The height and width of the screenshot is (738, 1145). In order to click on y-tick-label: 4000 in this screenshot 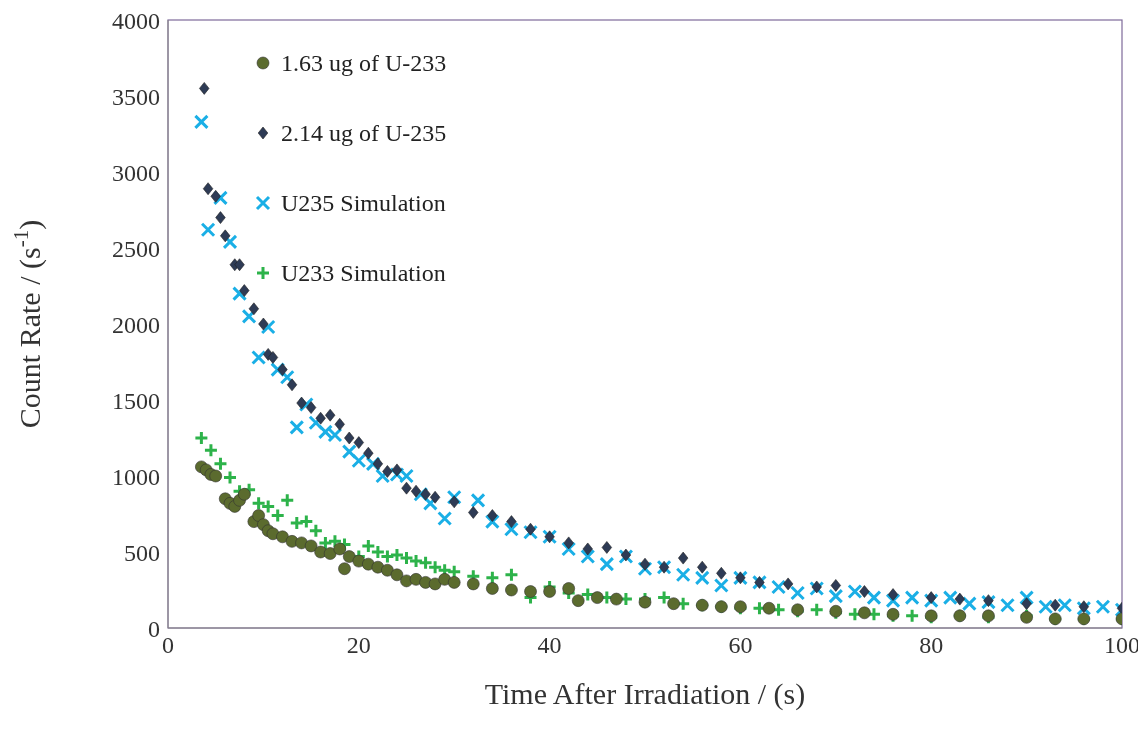, I will do `click(136, 20)`.